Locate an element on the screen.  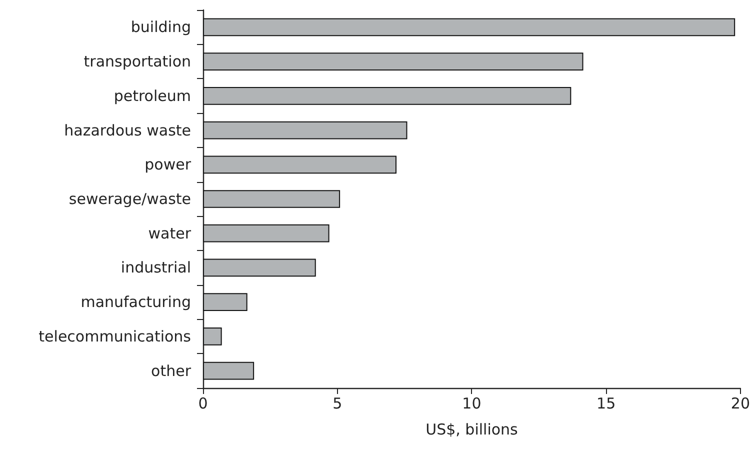
y-tick-label: building is located at coordinates (160, 27).